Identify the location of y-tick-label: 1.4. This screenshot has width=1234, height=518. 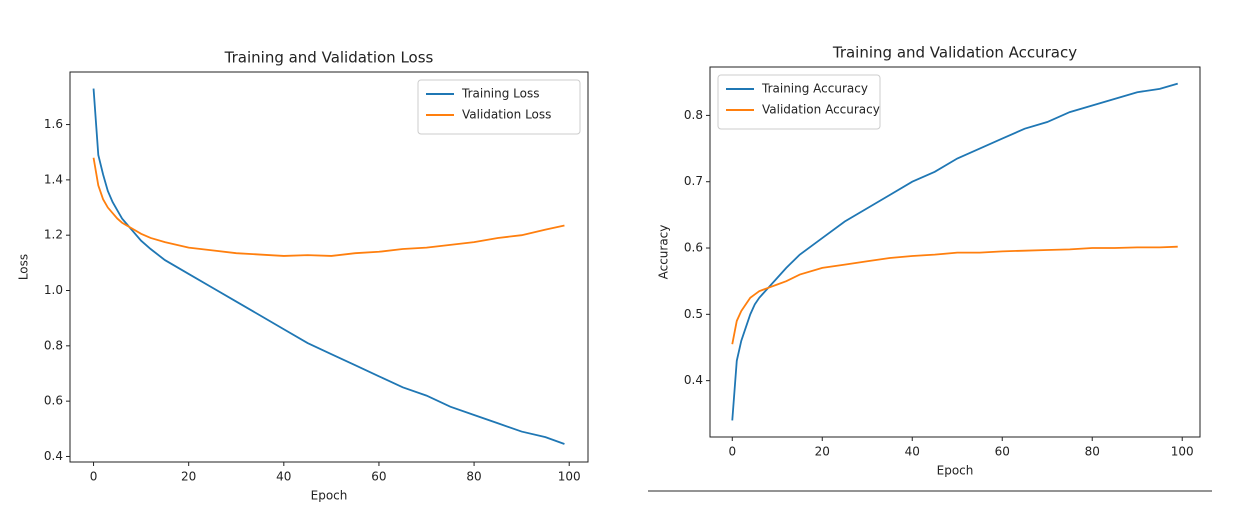
(53, 179).